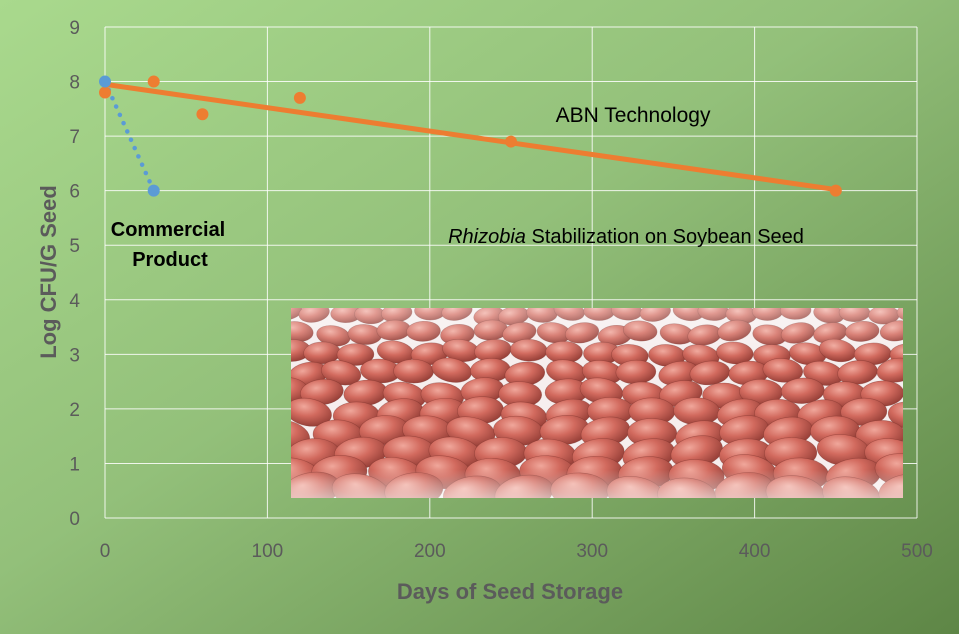 This screenshot has width=959, height=639. I want to click on x-axis-label: Days of Seed Storage, so click(510, 591).